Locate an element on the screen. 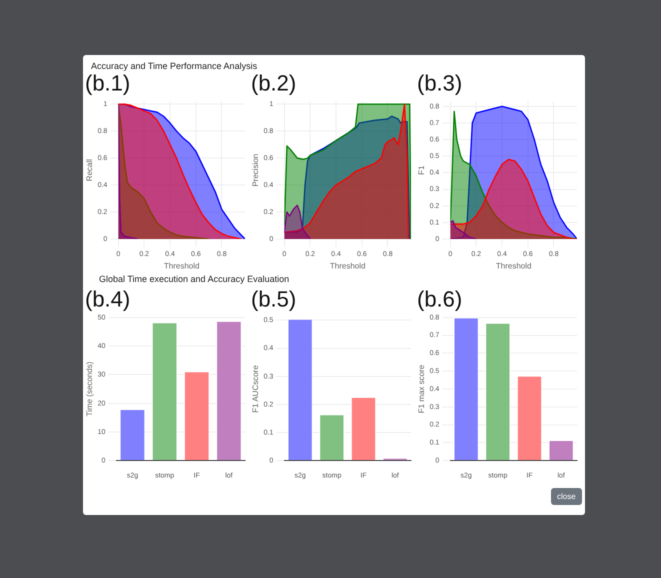  chart-title: (b.1) is located at coordinates (107, 83).